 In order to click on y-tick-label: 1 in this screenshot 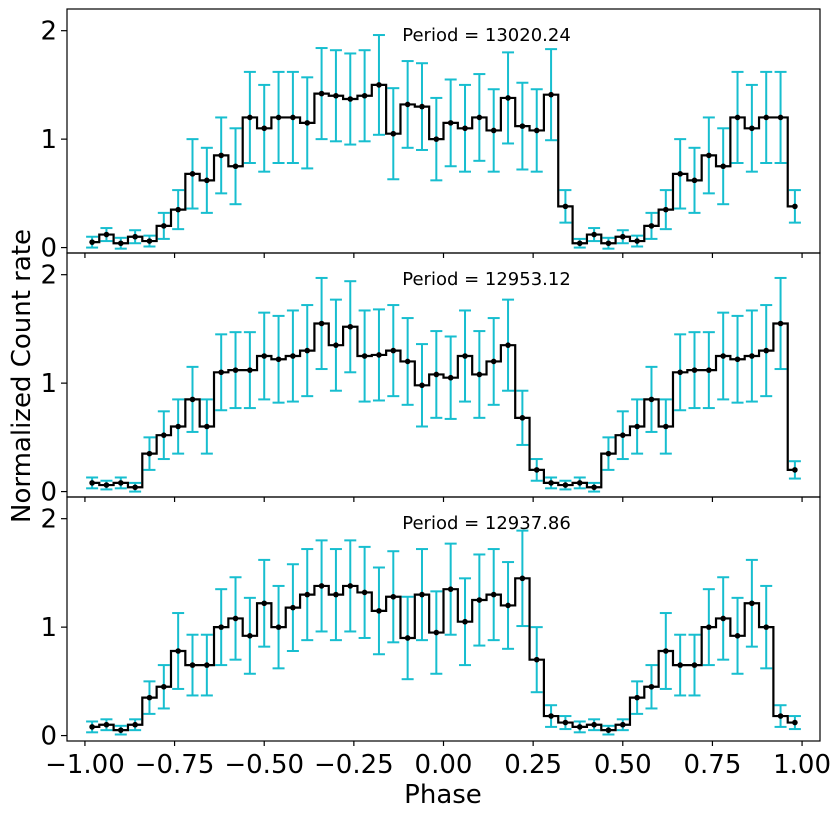, I will do `click(48, 140)`.